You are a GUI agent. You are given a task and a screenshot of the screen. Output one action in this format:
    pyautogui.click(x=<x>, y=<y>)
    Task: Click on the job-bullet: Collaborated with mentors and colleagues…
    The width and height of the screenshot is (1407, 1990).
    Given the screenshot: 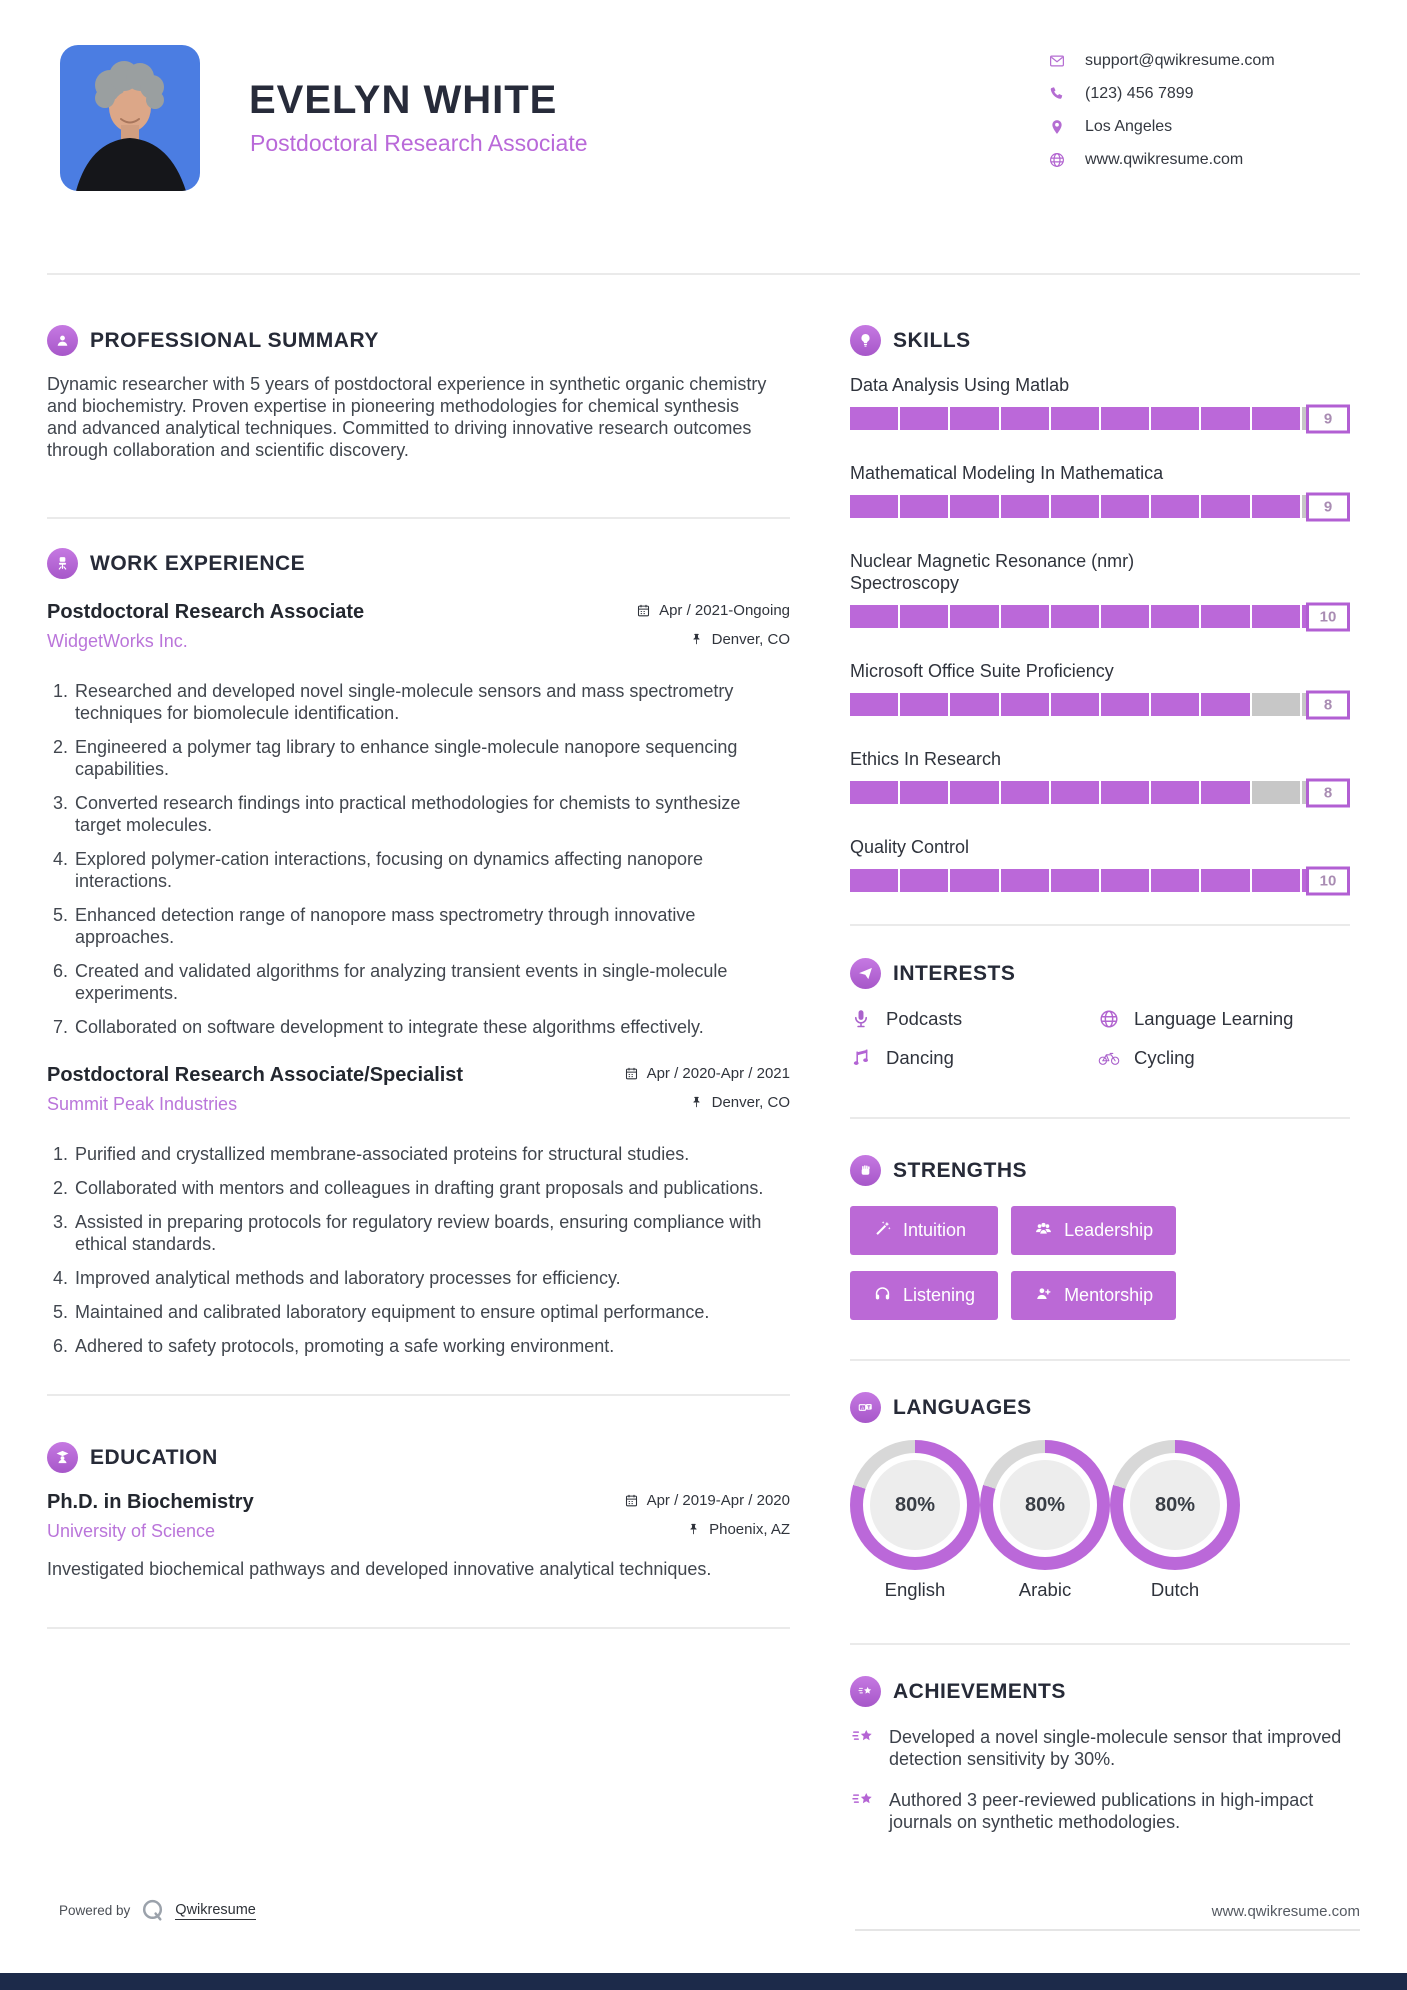 What is the action you would take?
    pyautogui.click(x=423, y=1188)
    